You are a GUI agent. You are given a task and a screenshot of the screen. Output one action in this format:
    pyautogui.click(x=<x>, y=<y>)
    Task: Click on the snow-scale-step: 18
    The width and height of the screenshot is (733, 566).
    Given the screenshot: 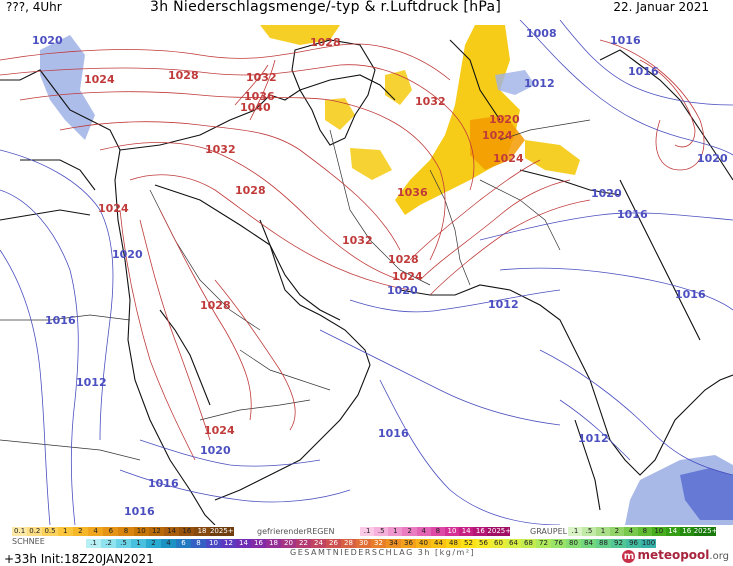 What is the action you would take?
    pyautogui.click(x=202, y=531)
    